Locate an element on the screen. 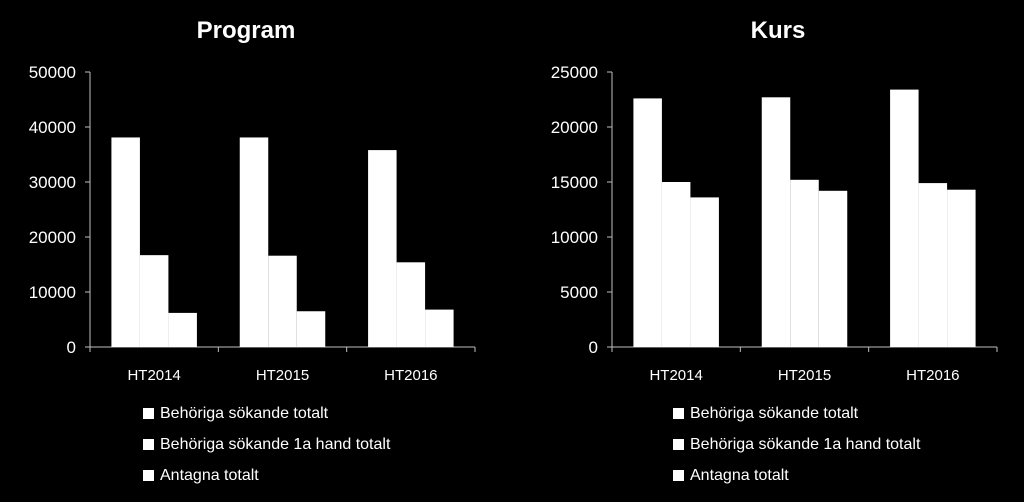 This screenshot has width=1024, height=502. y-tick-label: 30000 is located at coordinates (52, 182).